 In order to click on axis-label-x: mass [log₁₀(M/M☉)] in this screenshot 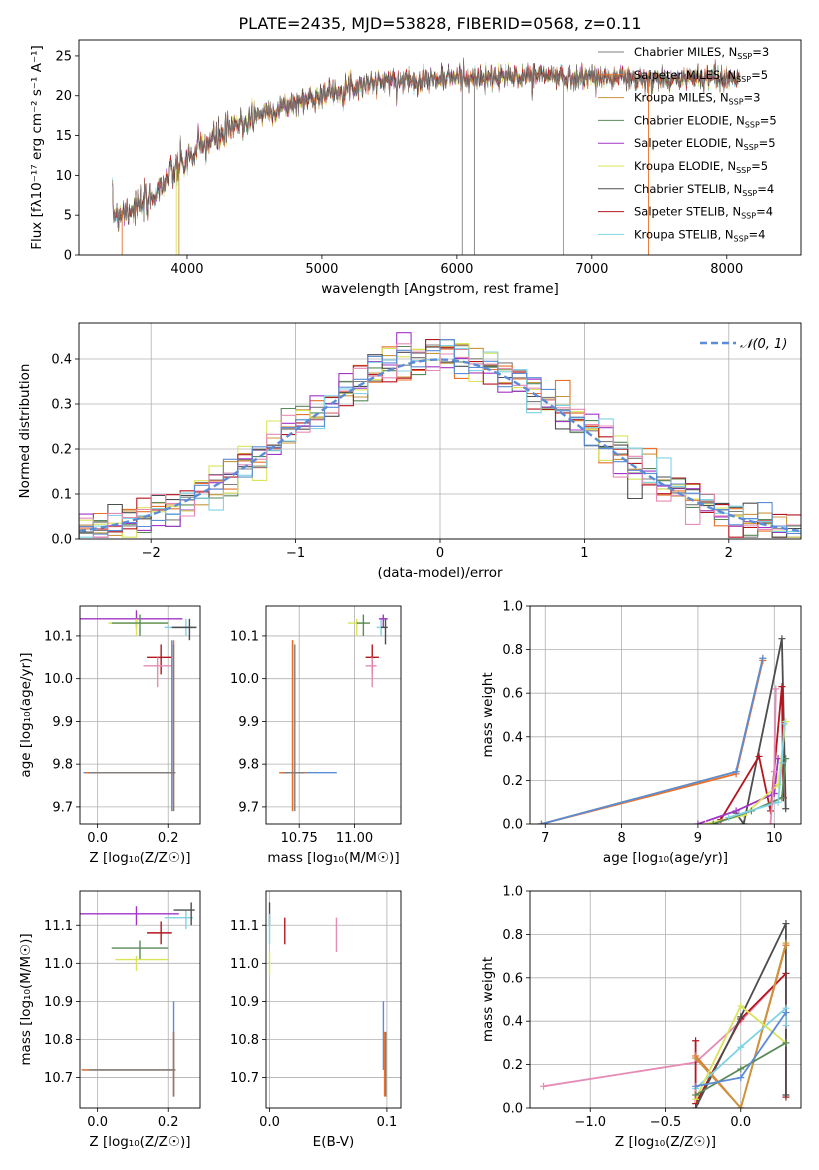, I will do `click(333, 858)`.